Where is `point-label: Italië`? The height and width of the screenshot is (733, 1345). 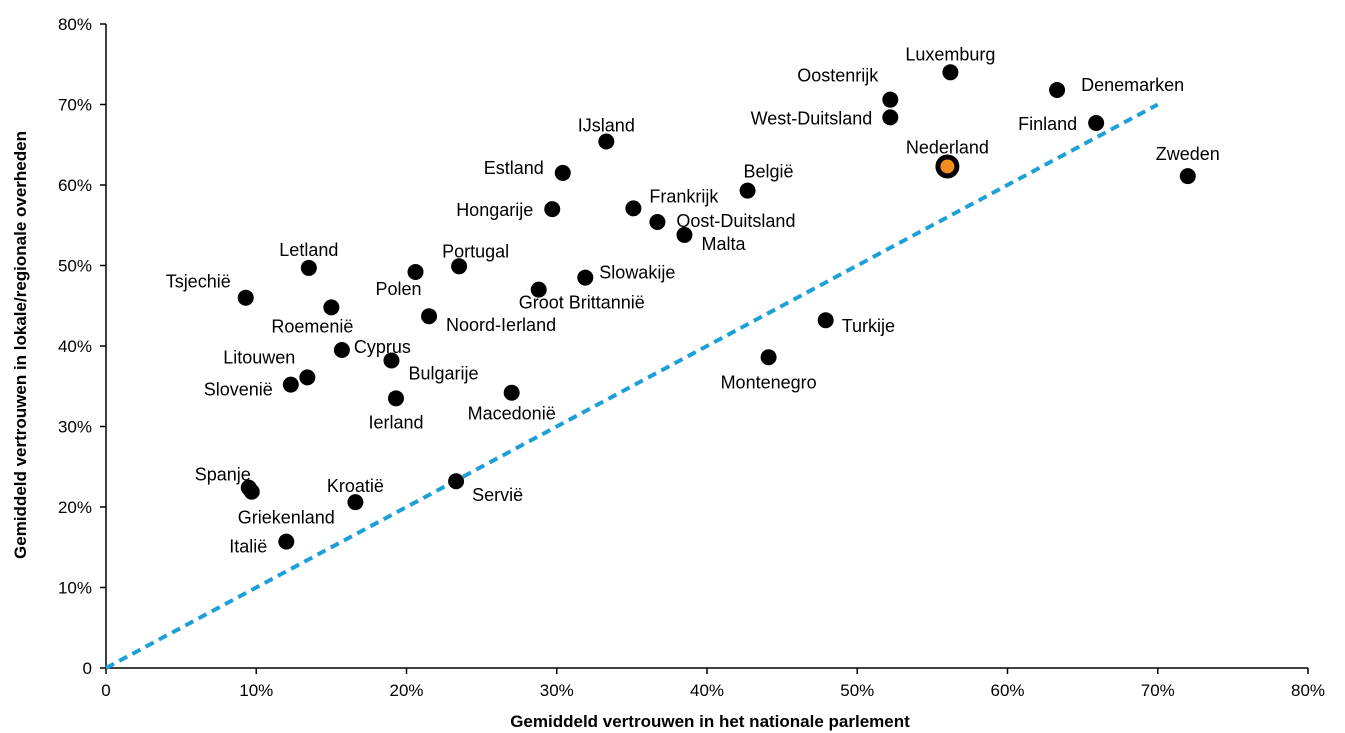
point-label: Italië is located at coordinates (248, 547).